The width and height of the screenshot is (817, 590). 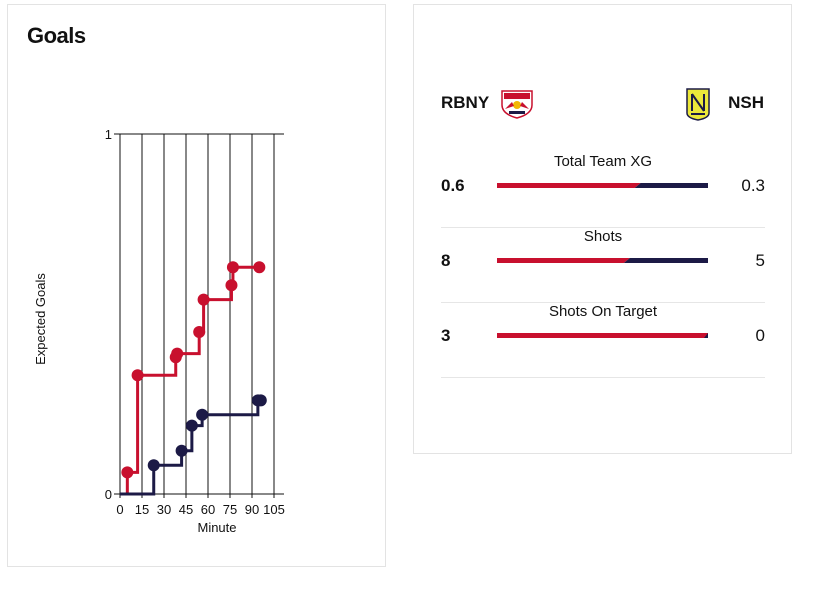 What do you see at coordinates (208, 509) in the screenshot?
I see `x-tick-label: 60` at bounding box center [208, 509].